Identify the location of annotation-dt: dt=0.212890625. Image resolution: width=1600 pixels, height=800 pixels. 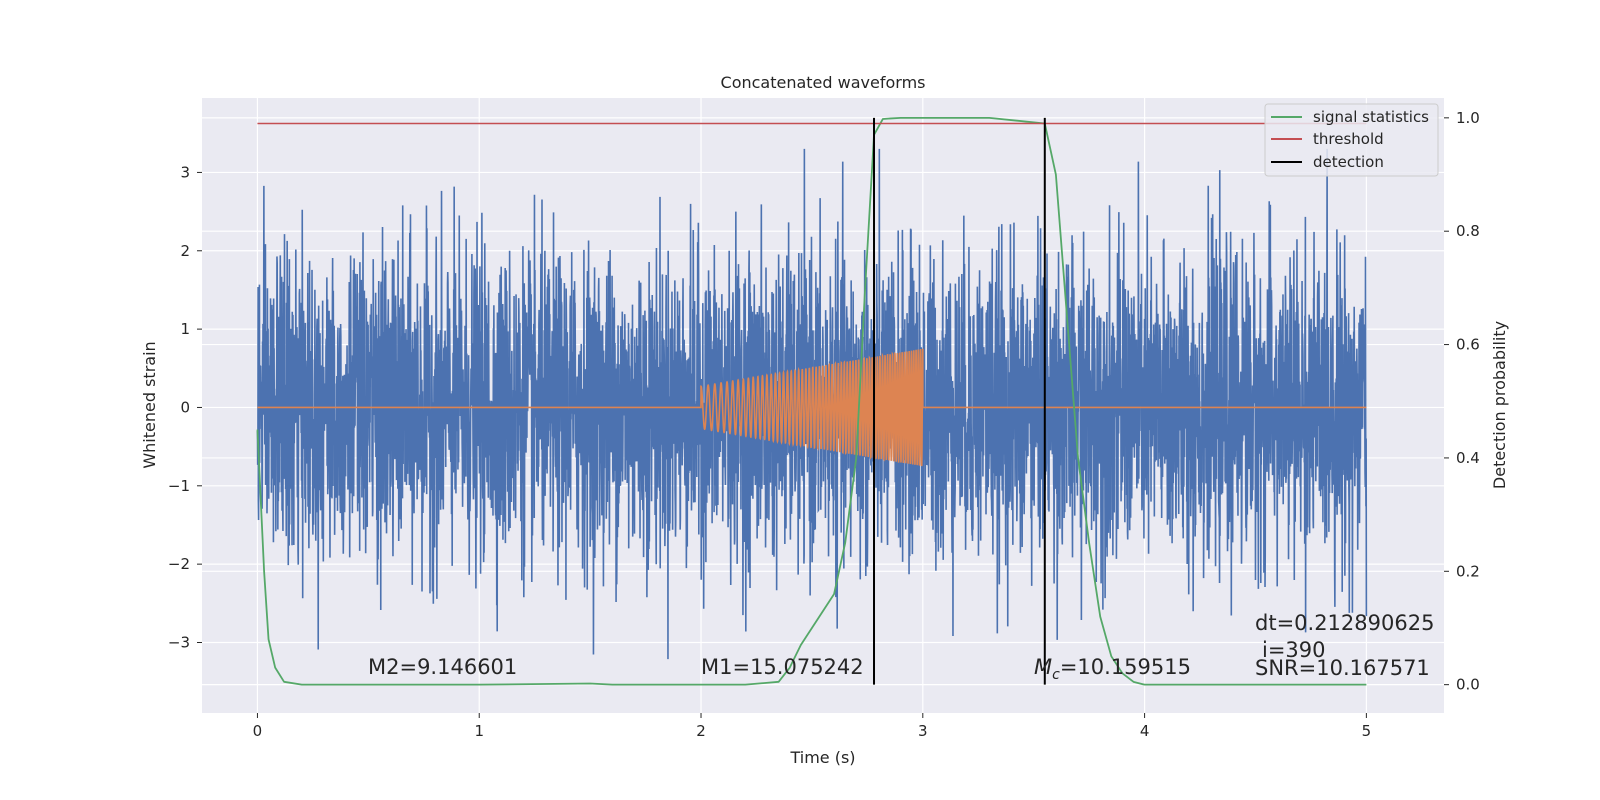
(1344, 623).